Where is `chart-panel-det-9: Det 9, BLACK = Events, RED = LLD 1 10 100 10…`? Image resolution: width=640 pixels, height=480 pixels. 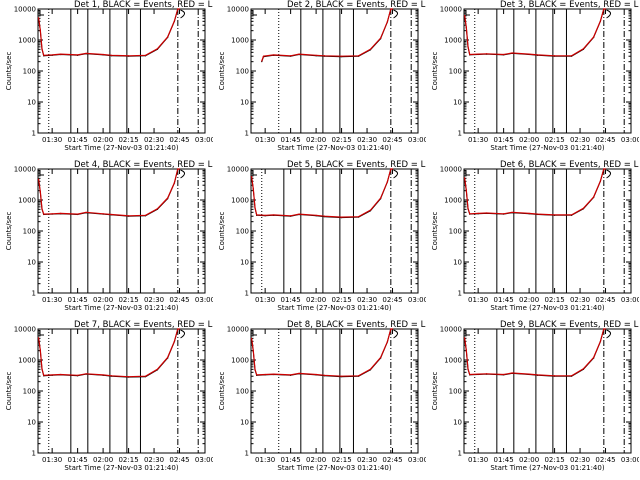 chart-panel-det-9: Det 9, BLACK = Events, RED = LLD 1 10 100 10… is located at coordinates (532, 400).